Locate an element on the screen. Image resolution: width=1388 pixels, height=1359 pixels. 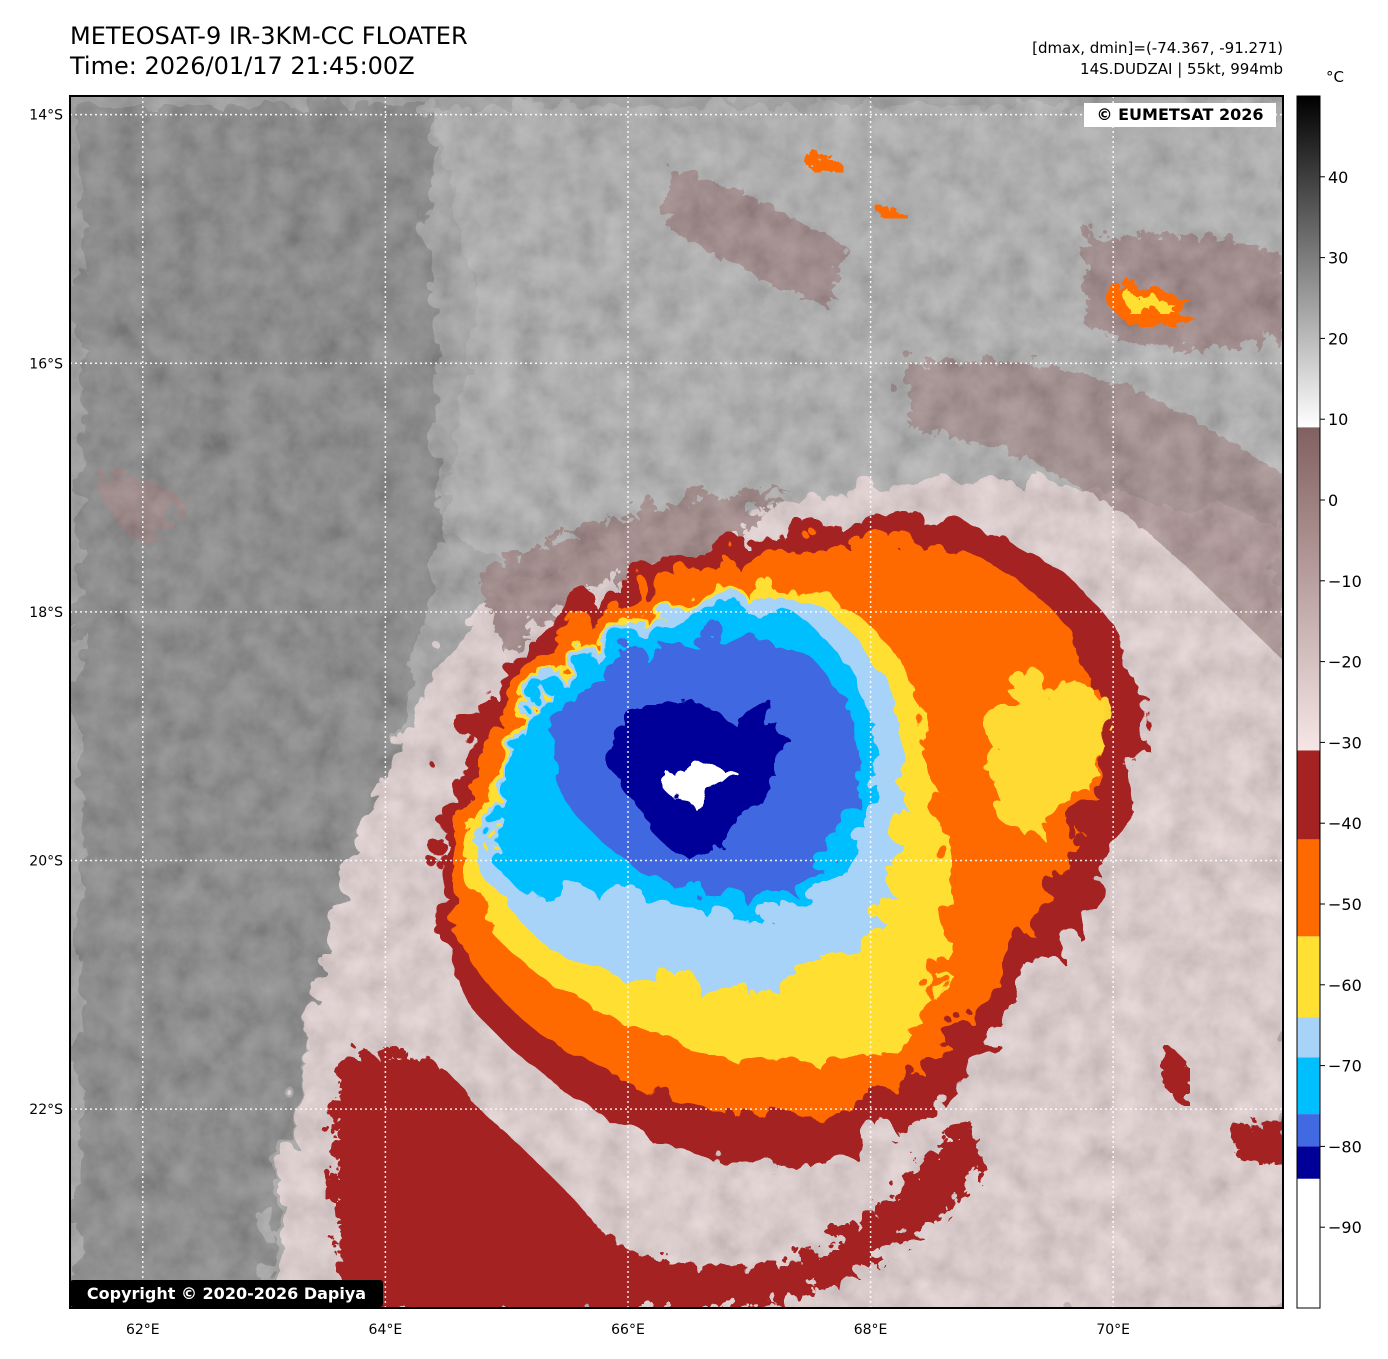
colorbar-tick-label: 0 is located at coordinates (1333, 500).